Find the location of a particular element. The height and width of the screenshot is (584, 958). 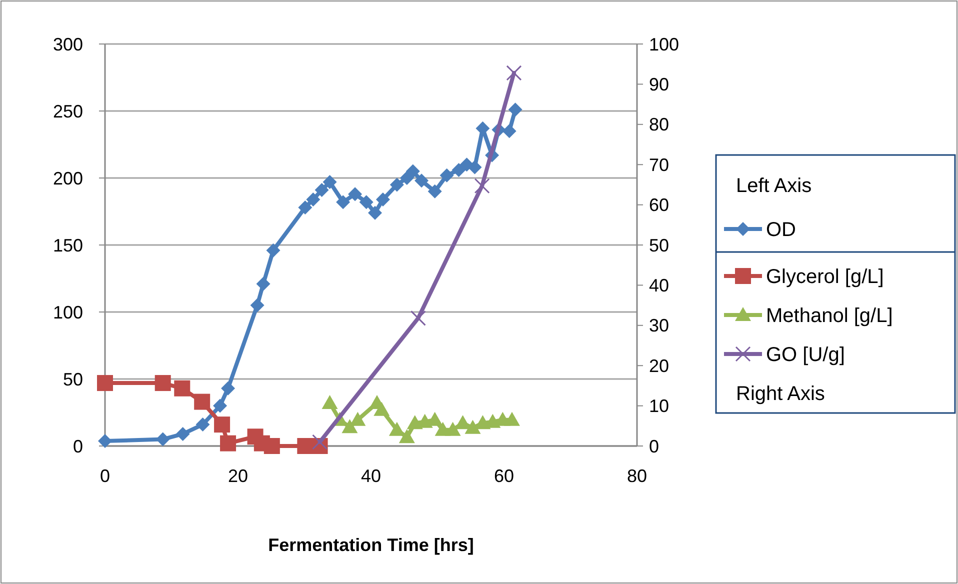

x-tick-label: 80 is located at coordinates (637, 476).